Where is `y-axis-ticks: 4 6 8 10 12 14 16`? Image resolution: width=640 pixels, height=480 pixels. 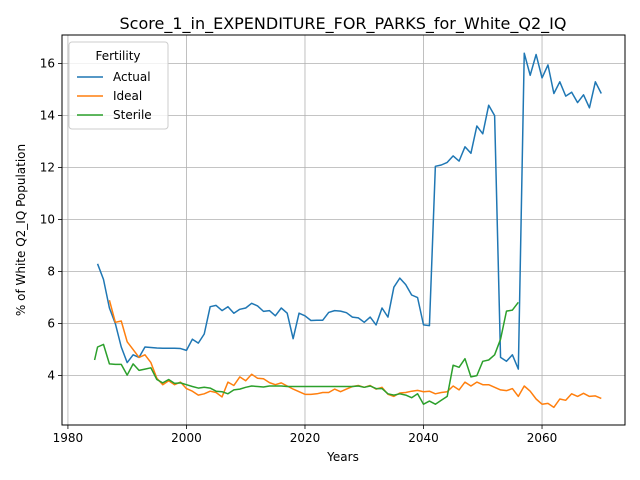 y-axis-ticks: 4 6 8 10 12 14 16 is located at coordinates (51, 220).